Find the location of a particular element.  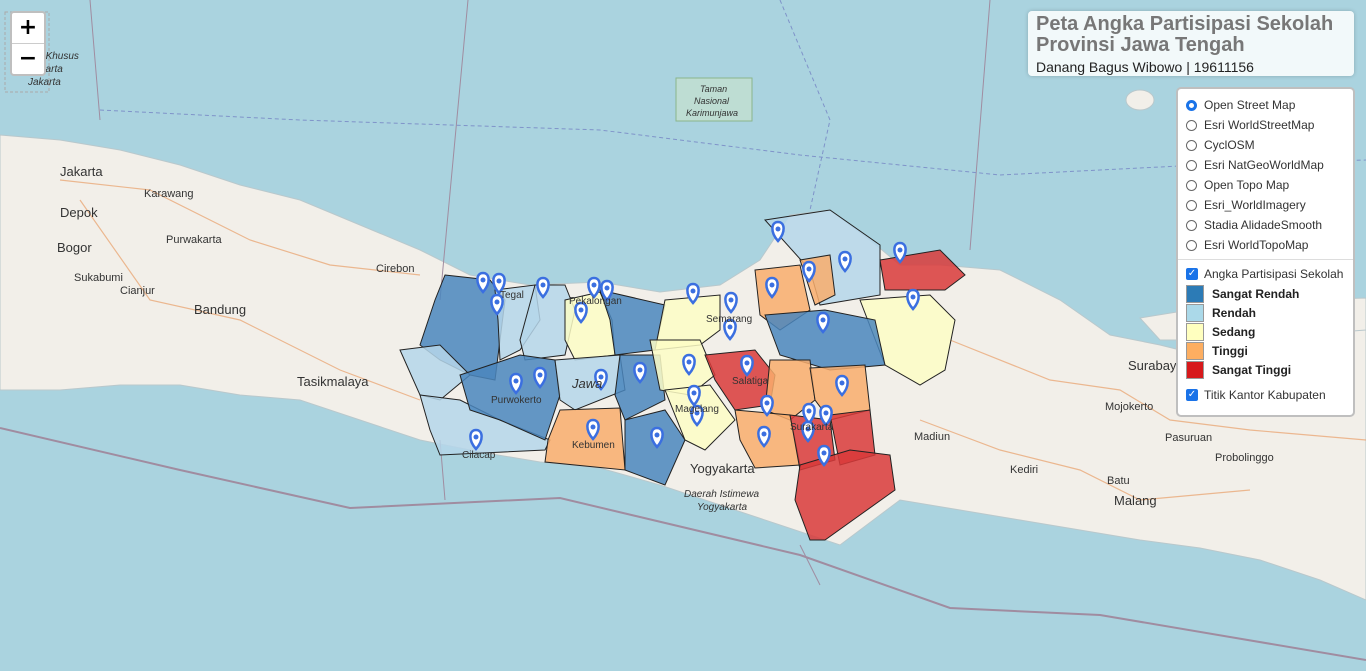

label-pekalongan: Pekalongan is located at coordinates (595, 301).